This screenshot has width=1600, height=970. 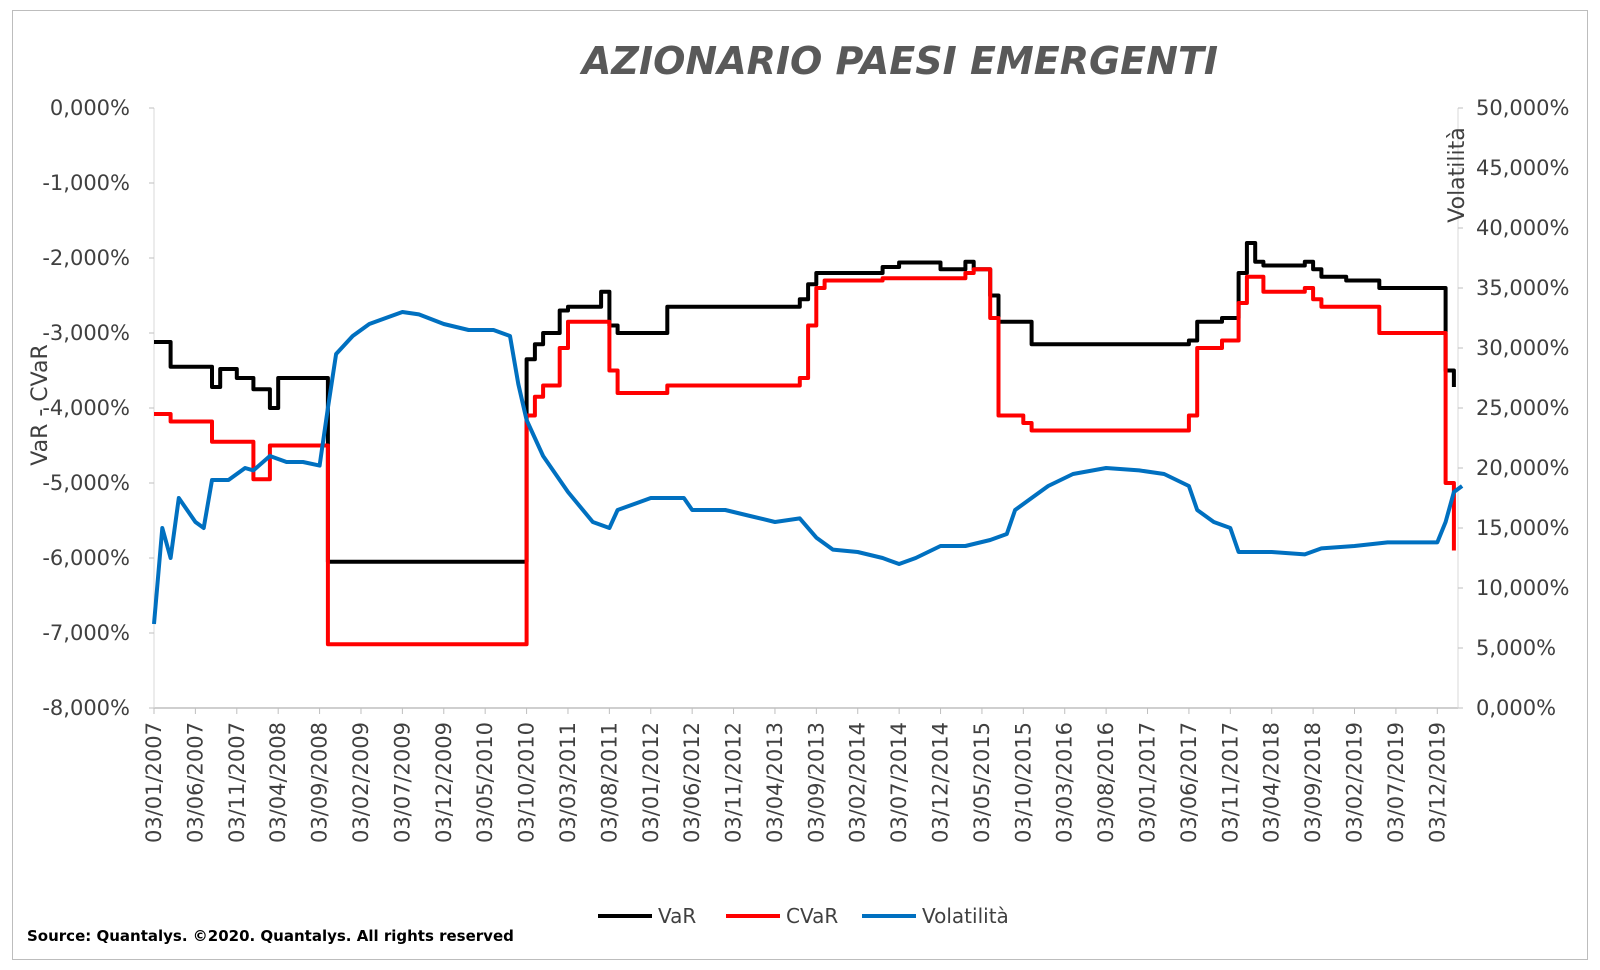 I want to click on x-tick-label: 03/09/2013, so click(x=816, y=782).